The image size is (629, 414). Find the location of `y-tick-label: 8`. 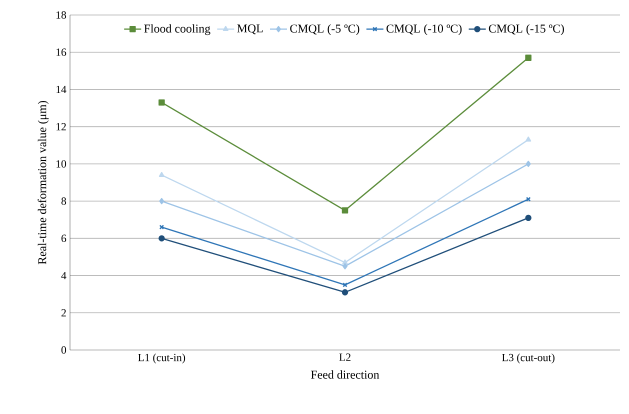

y-tick-label: 8 is located at coordinates (63, 201).